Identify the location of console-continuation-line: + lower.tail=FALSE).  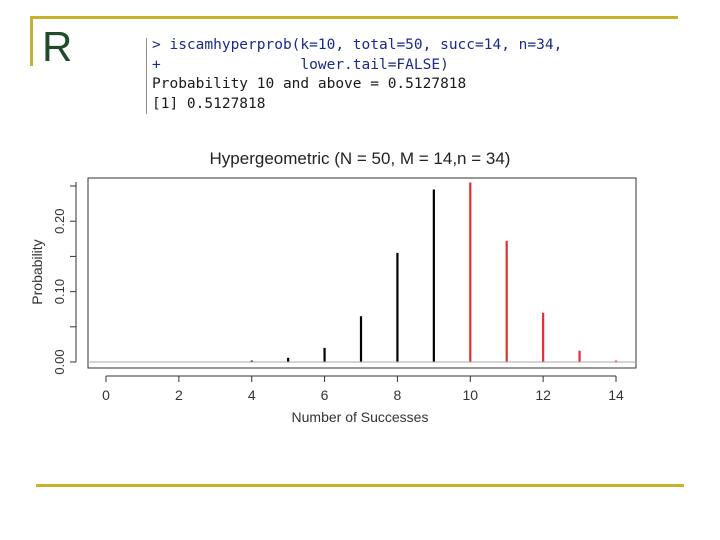
(300, 66).